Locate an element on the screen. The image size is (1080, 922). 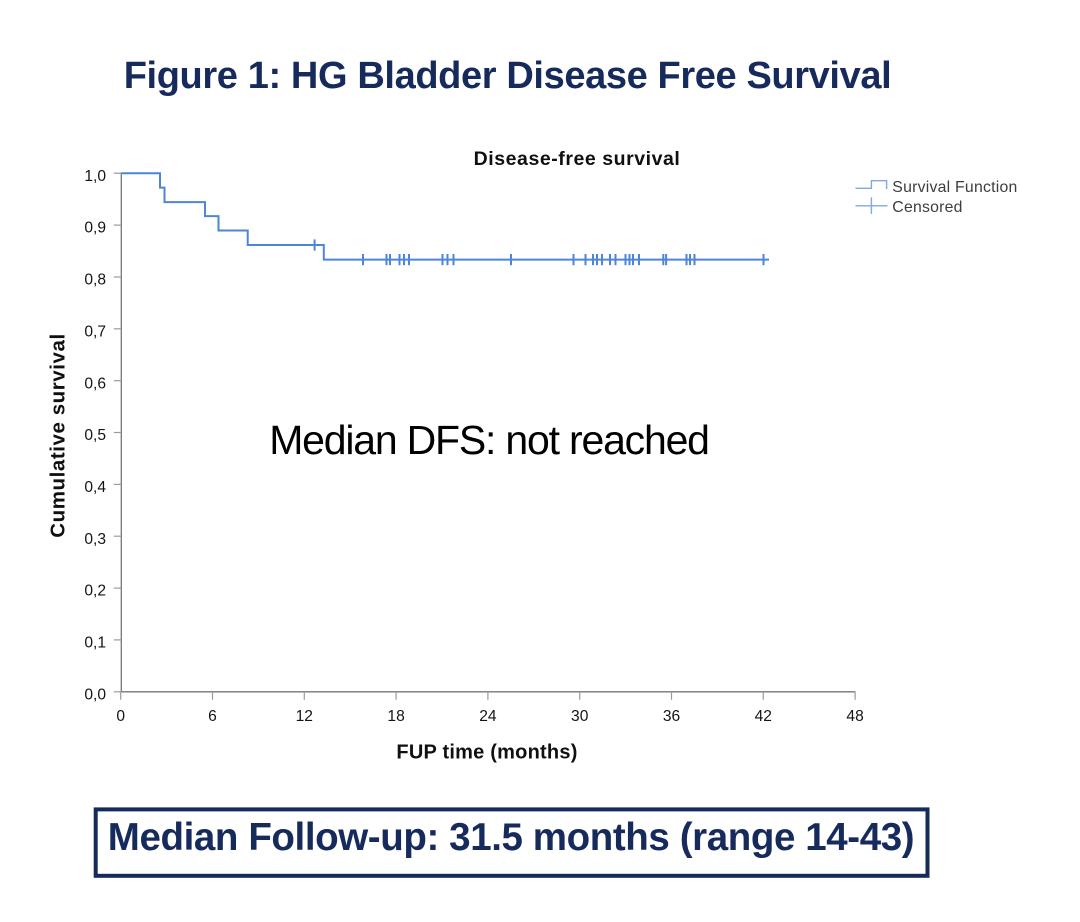
svg-text: Cumulative survival is located at coordinates (57, 435).